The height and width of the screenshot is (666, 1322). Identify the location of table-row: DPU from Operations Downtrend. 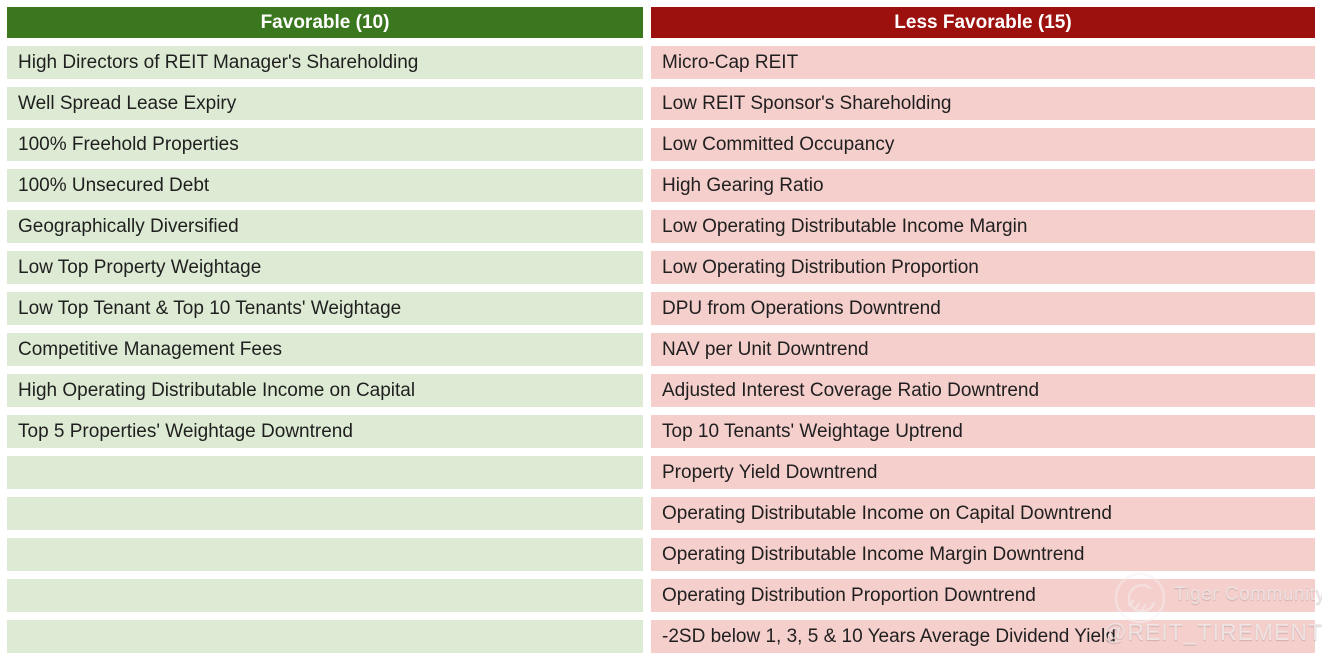
(983, 308).